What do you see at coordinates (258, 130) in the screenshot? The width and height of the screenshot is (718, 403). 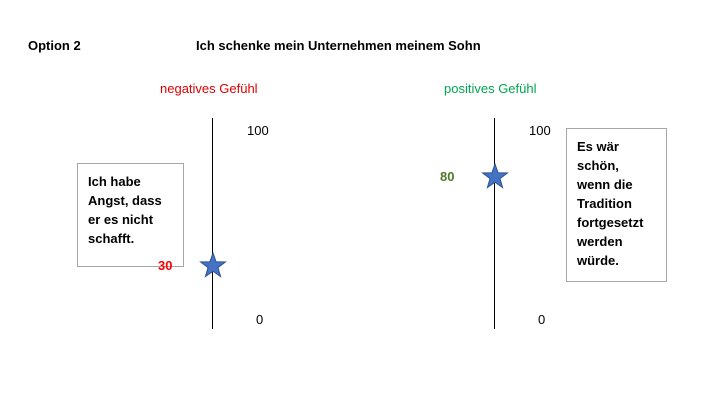 I see `negative-scale-max-label: 100` at bounding box center [258, 130].